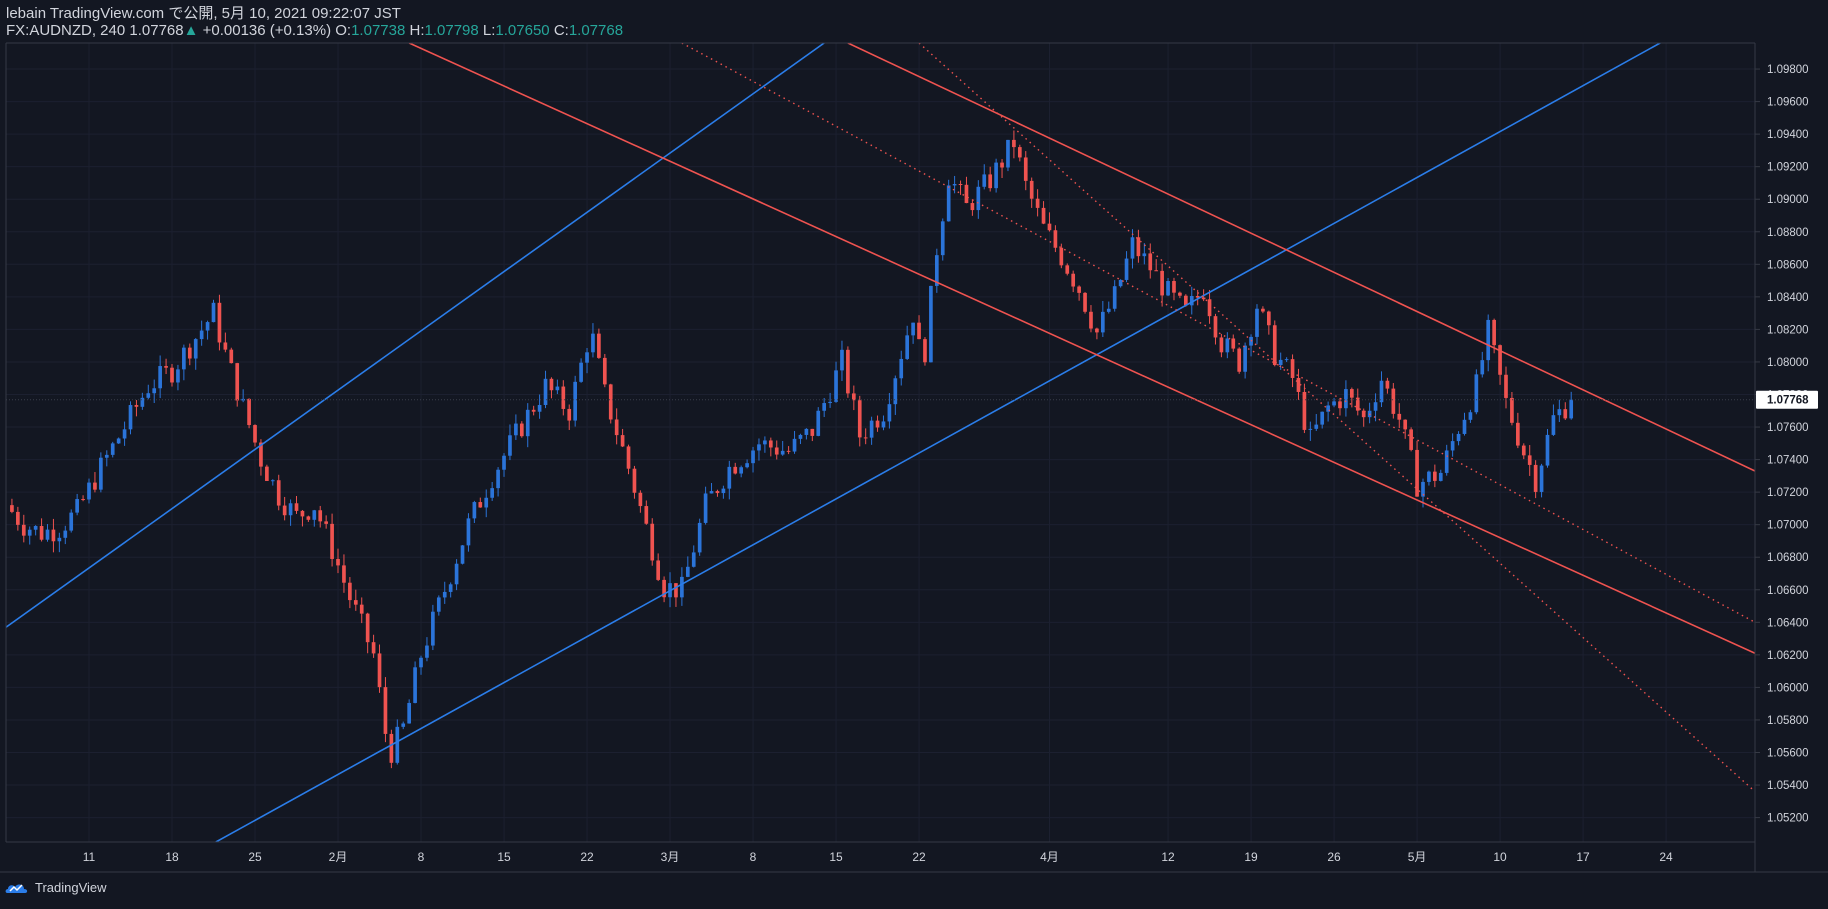  Describe the element at coordinates (1251, 857) in the screenshot. I see `time-tick-label: 19` at that location.